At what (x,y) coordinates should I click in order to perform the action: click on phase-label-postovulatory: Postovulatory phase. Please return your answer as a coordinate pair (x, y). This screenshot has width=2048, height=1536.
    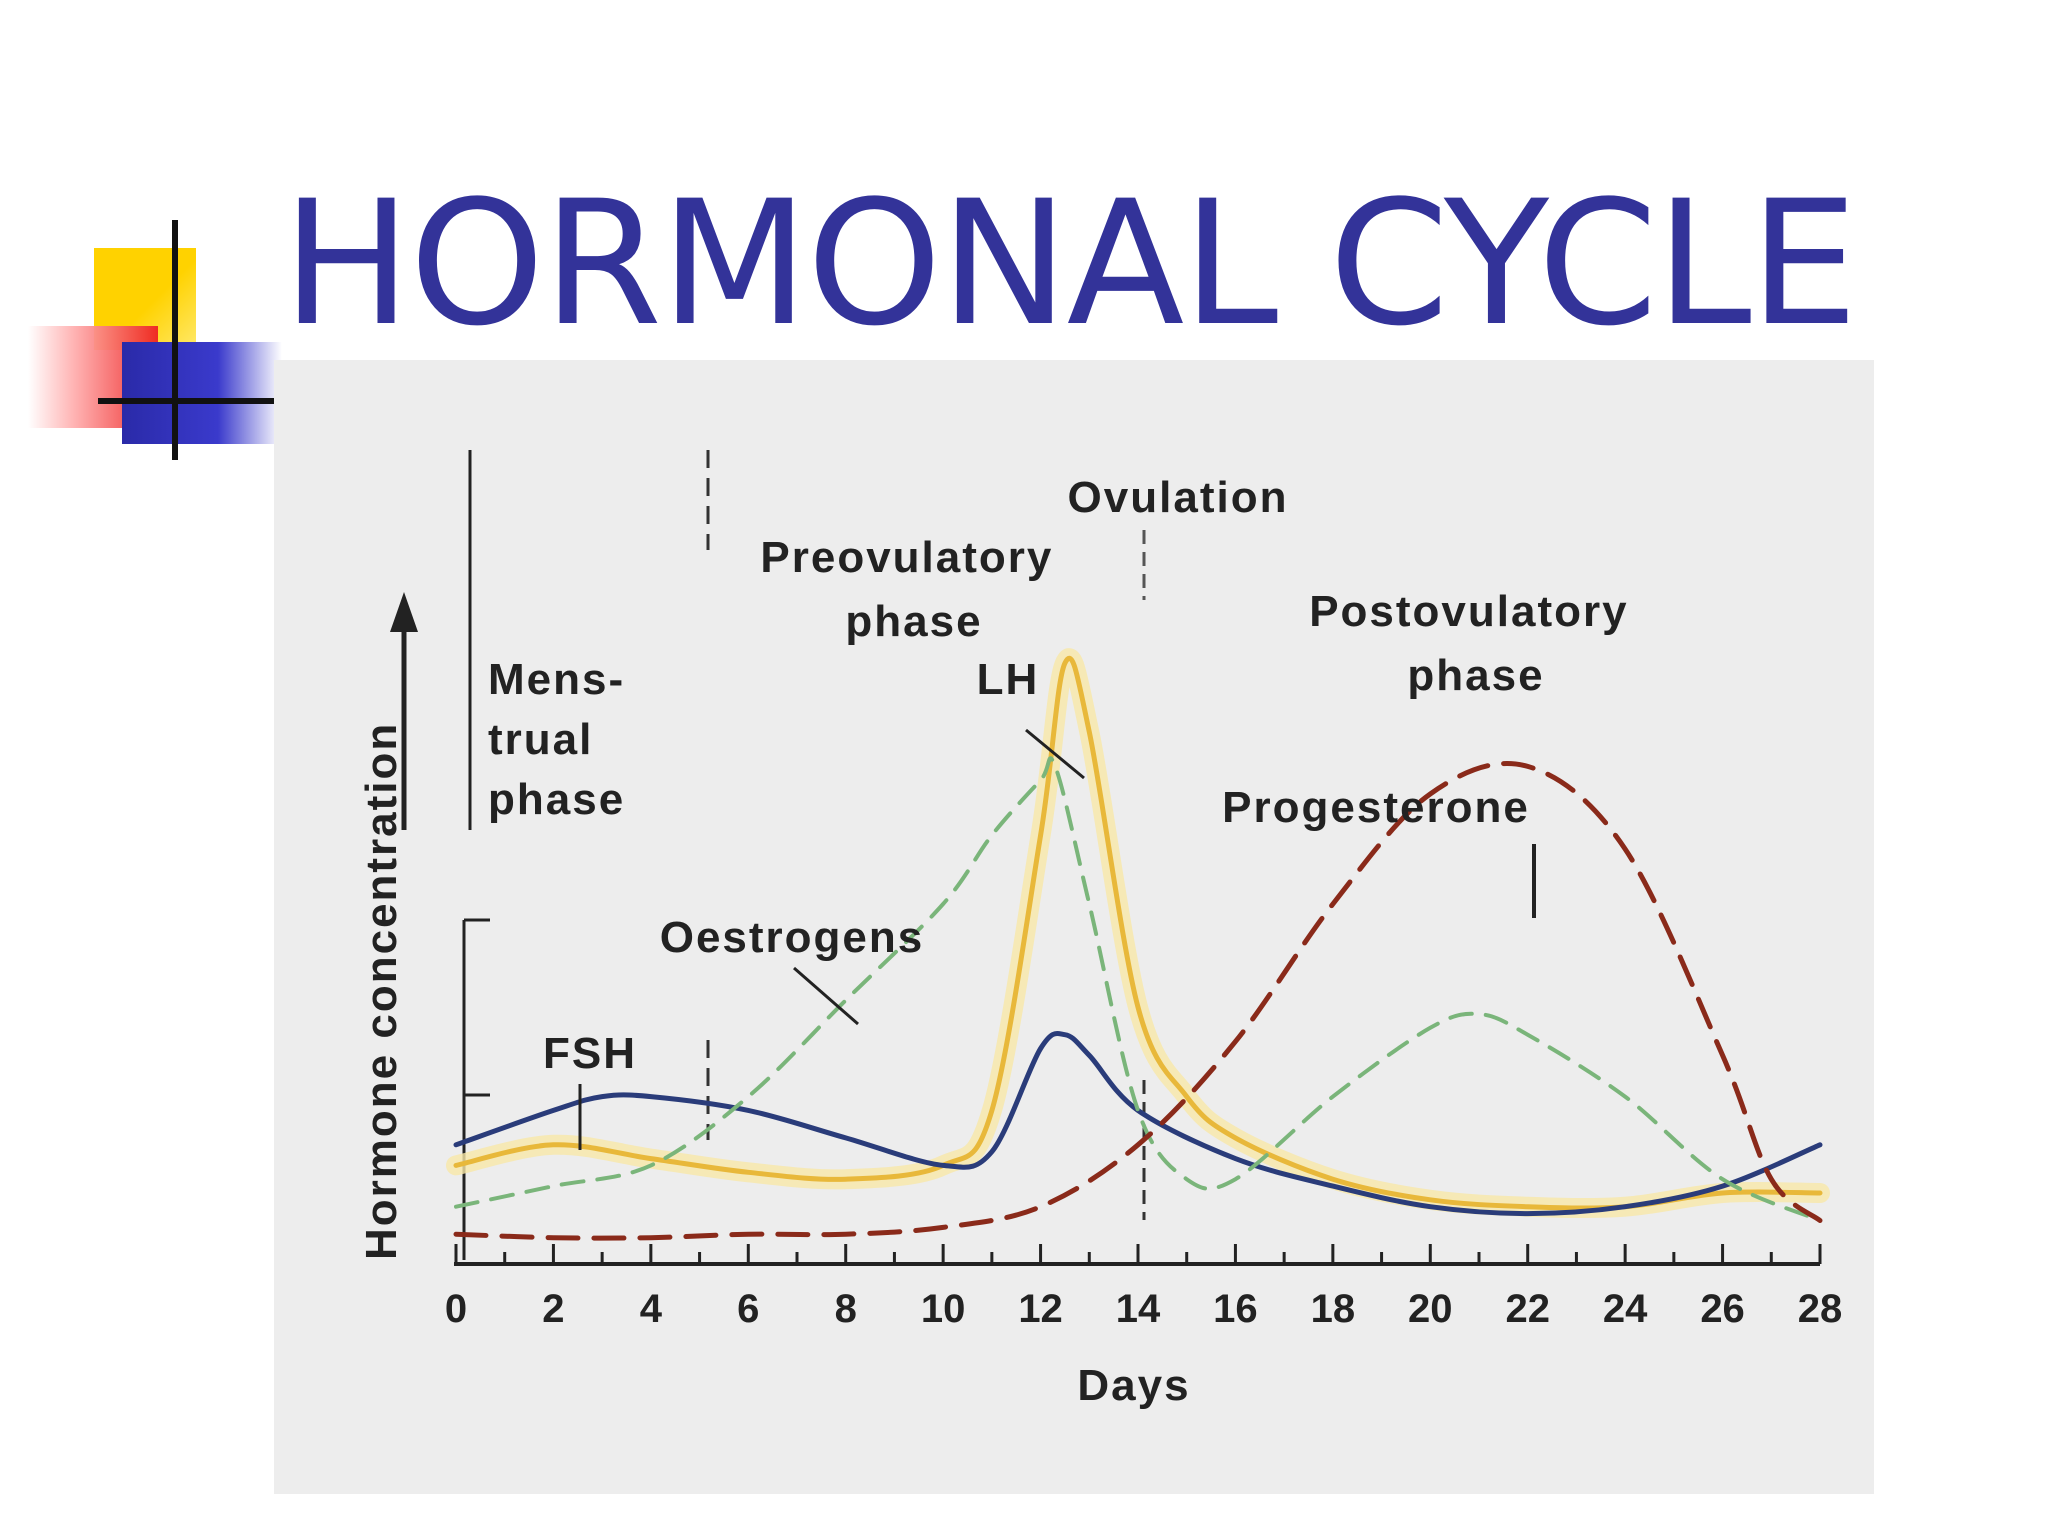
    Looking at the image, I should click on (1476, 643).